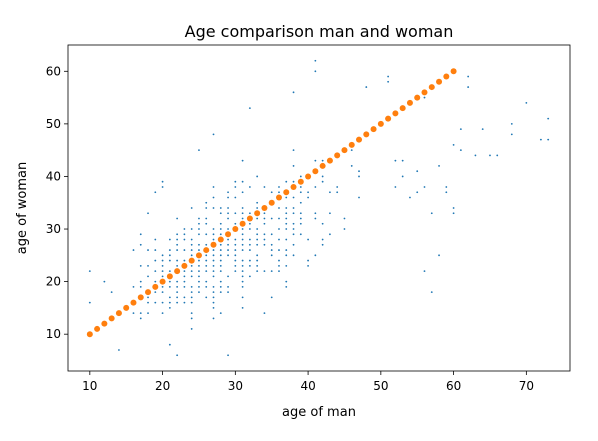  I want to click on y-tick-label: 60, so click(53, 71).